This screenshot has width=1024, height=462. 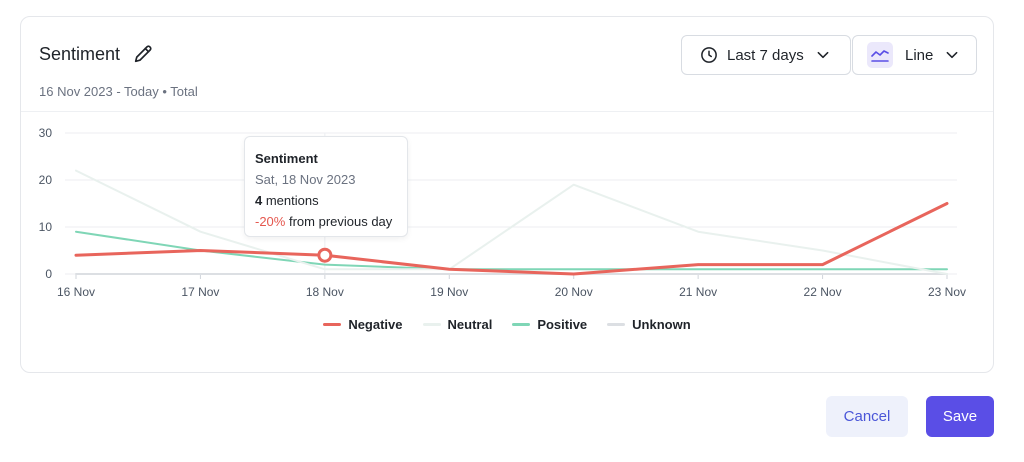 I want to click on tooltip-date: Sat, 18 Nov 2023, so click(x=305, y=179).